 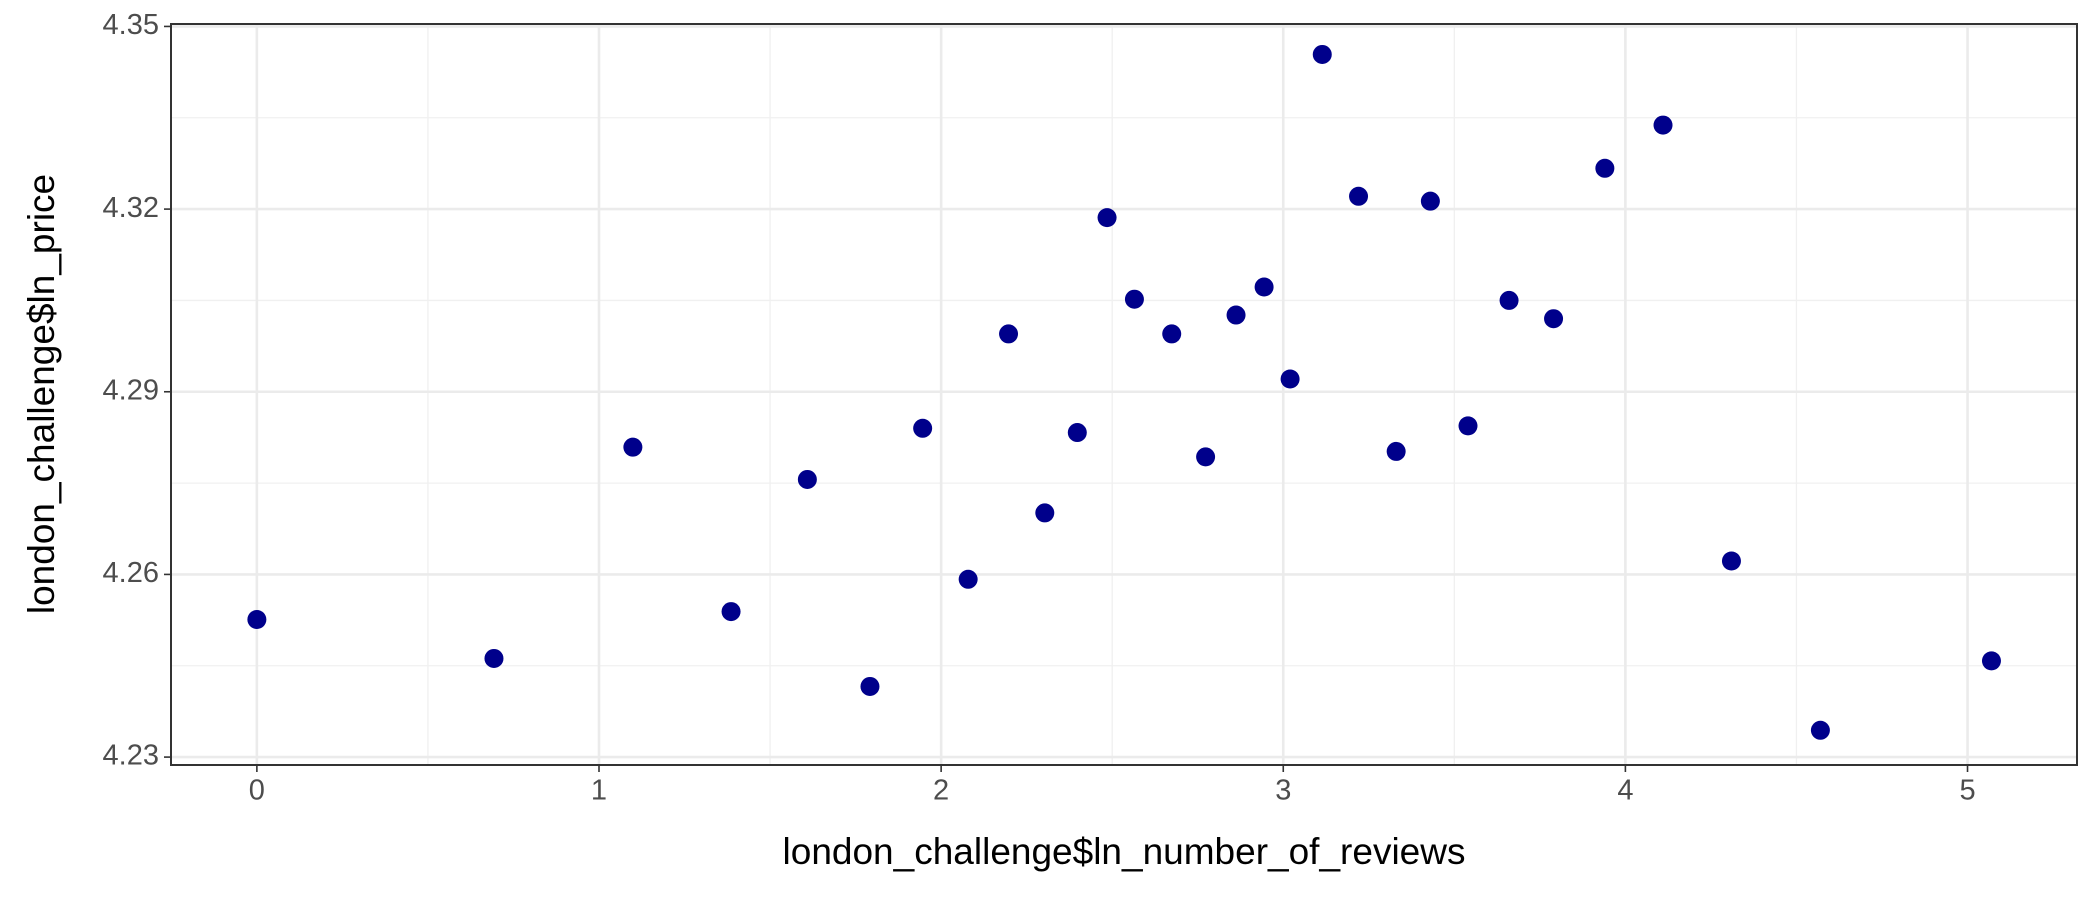 What do you see at coordinates (131, 390) in the screenshot?
I see `y-tick-label: 4.29` at bounding box center [131, 390].